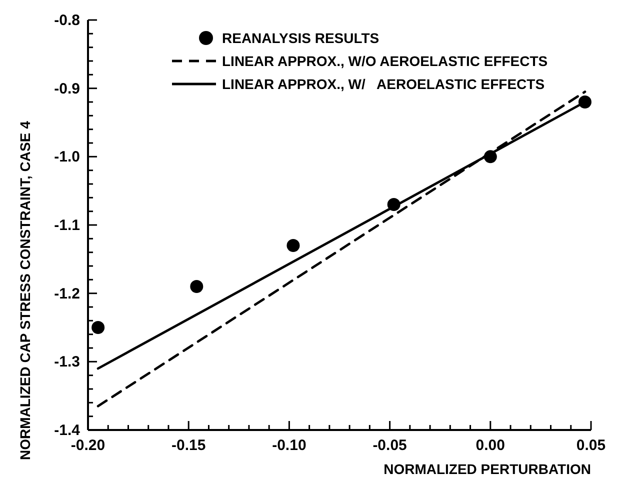 This screenshot has width=621, height=490. Describe the element at coordinates (25, 290) in the screenshot. I see `y-axis-title: NORMALIZED CAP STRESS CONSTRAINT, CASE 4` at that location.